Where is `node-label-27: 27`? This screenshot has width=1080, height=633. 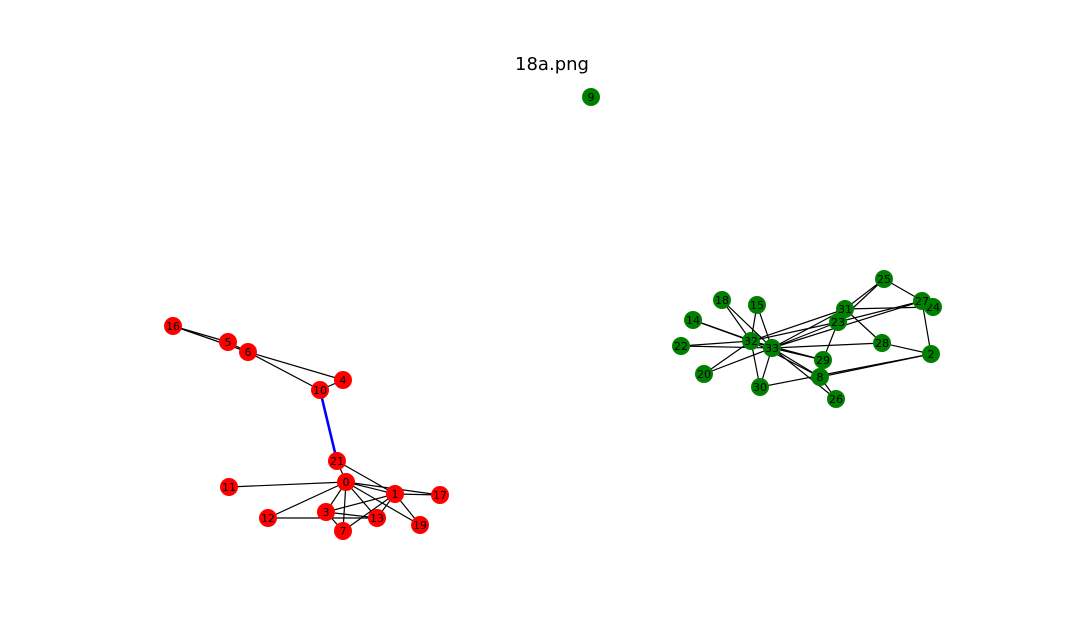 node-label-27: 27 is located at coordinates (922, 301).